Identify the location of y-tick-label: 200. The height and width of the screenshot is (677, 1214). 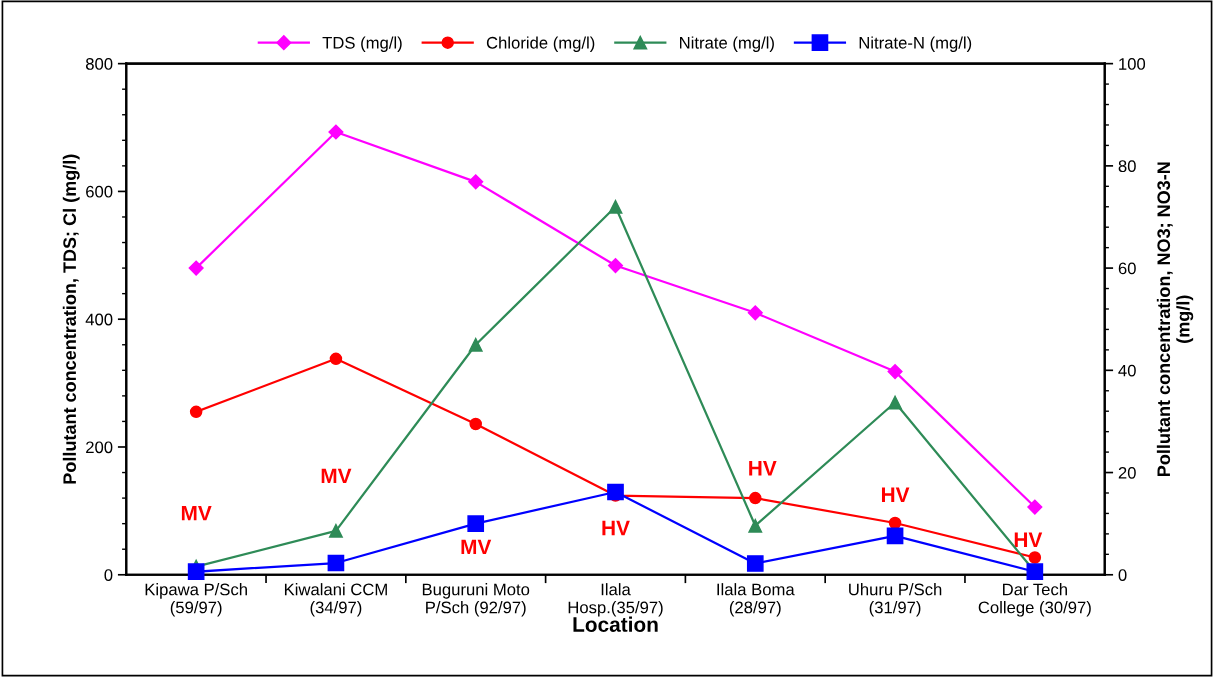
(99, 447).